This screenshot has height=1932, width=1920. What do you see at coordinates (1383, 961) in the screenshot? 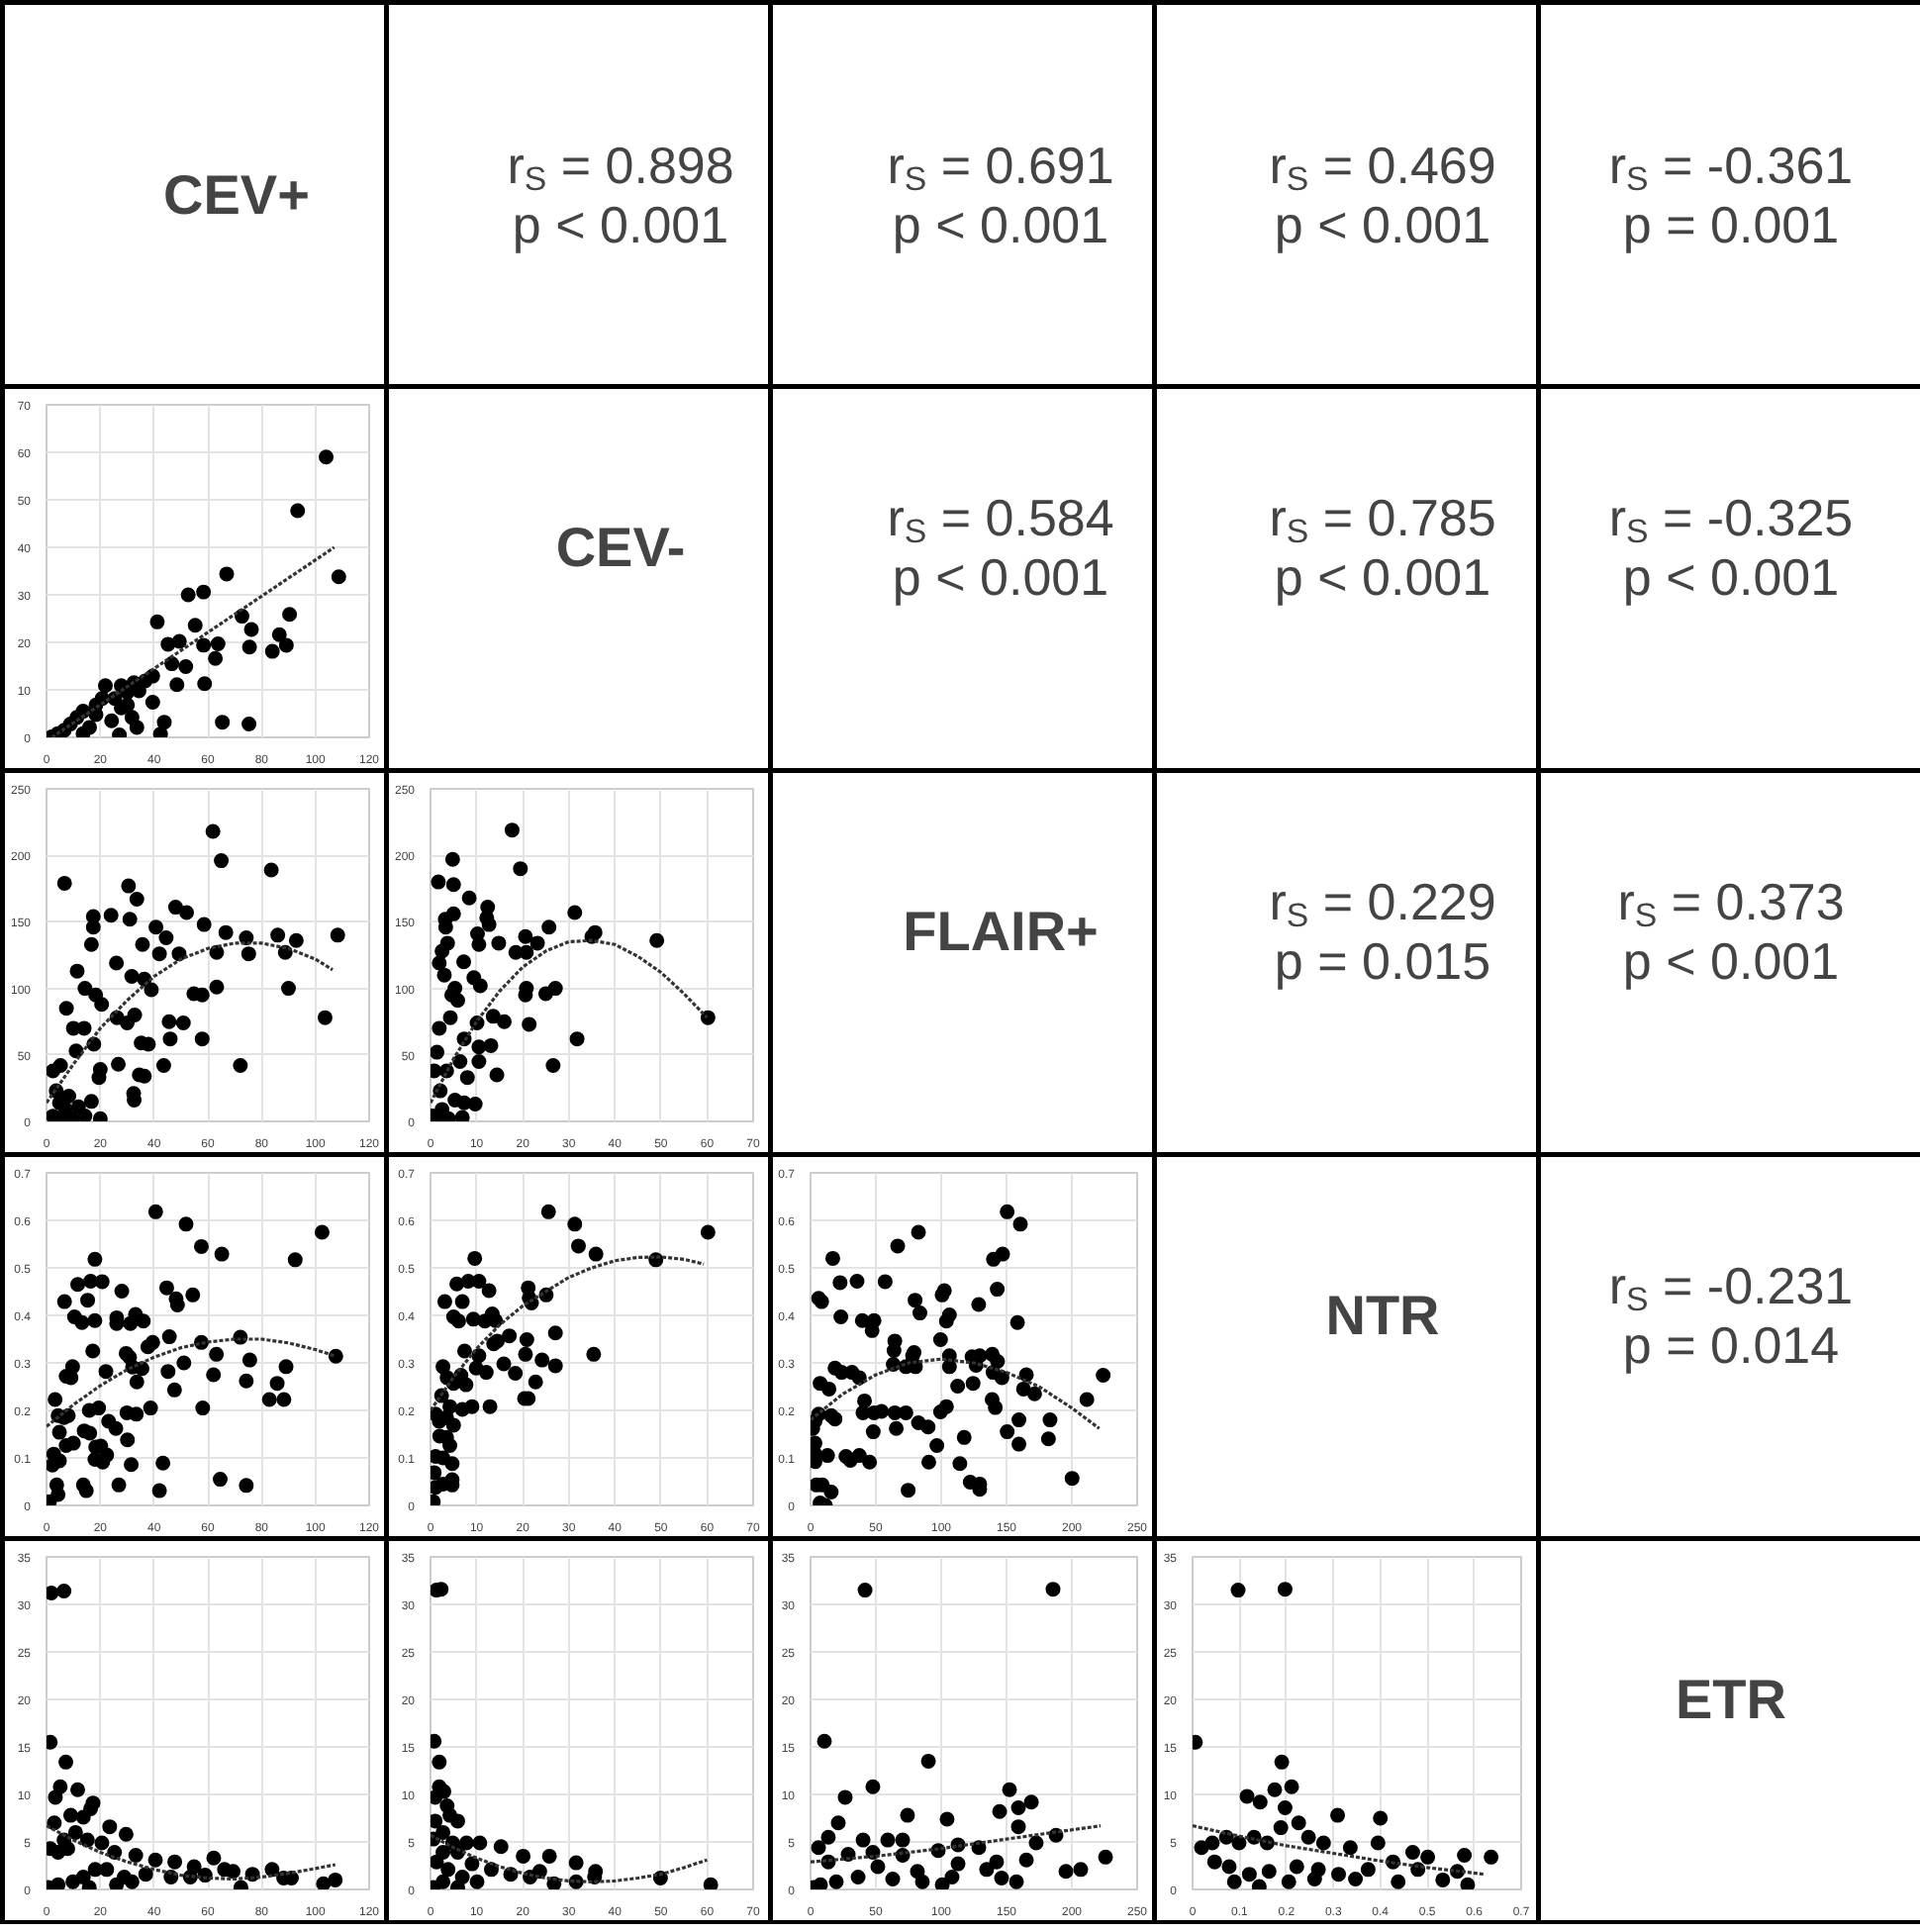
I see `text: p = 0.015` at bounding box center [1383, 961].